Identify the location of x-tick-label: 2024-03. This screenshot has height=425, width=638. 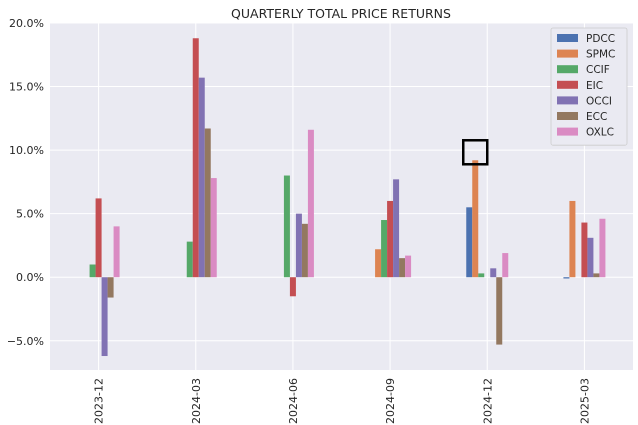
(196, 401).